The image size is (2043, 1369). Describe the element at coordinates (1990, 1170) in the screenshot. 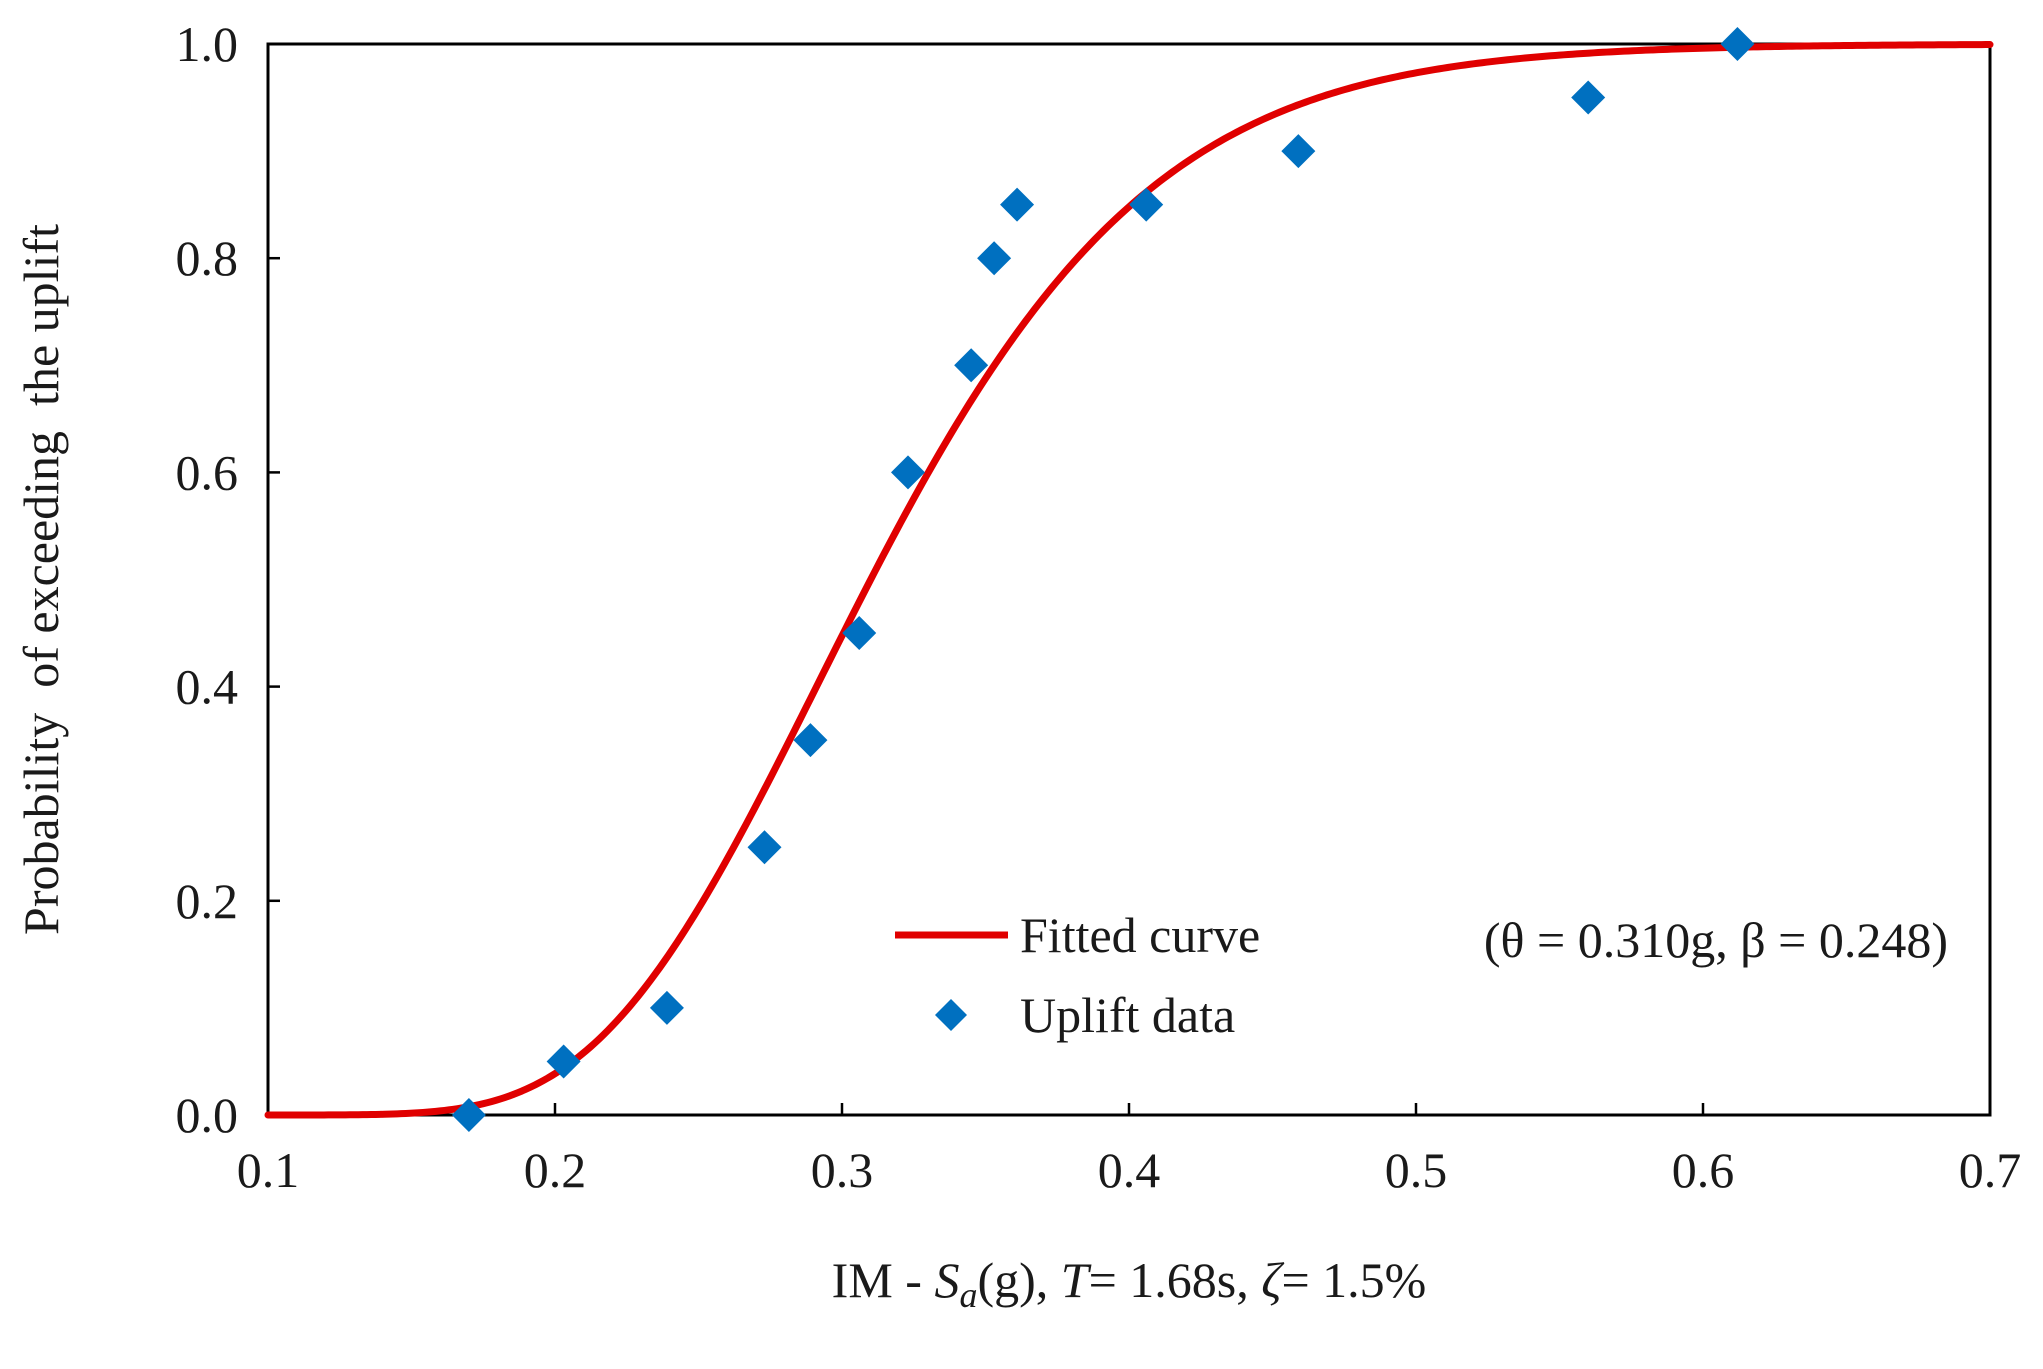

I see `x-tick-label: 0.7` at that location.